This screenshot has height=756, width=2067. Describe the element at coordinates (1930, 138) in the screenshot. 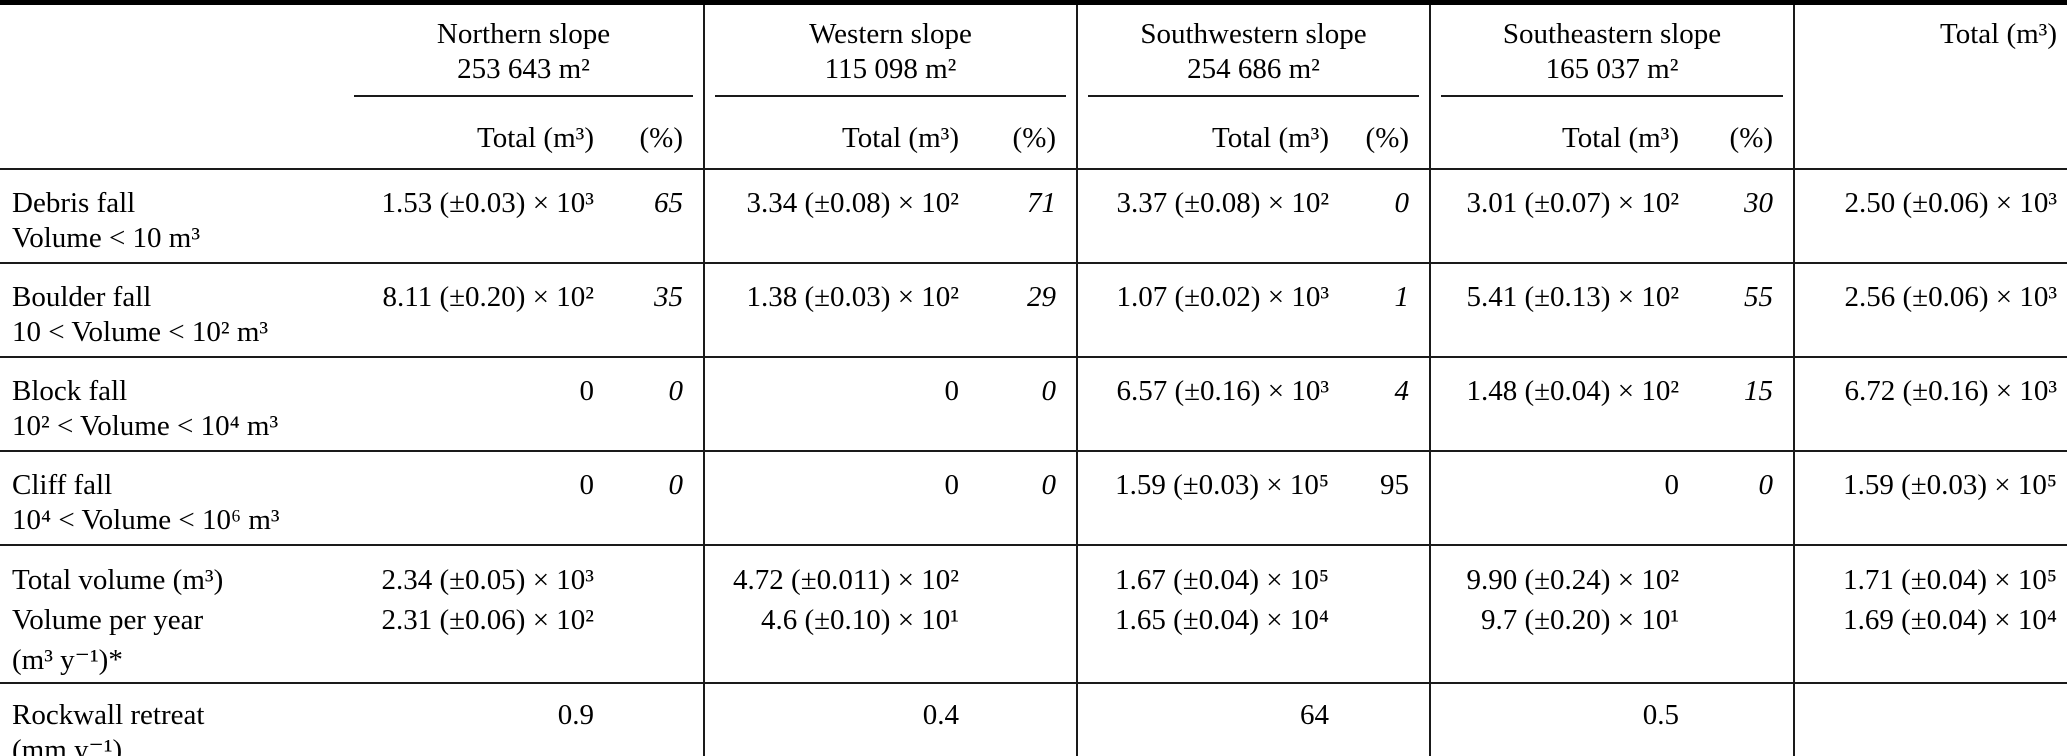

I see `grand-subheader-empty` at that location.